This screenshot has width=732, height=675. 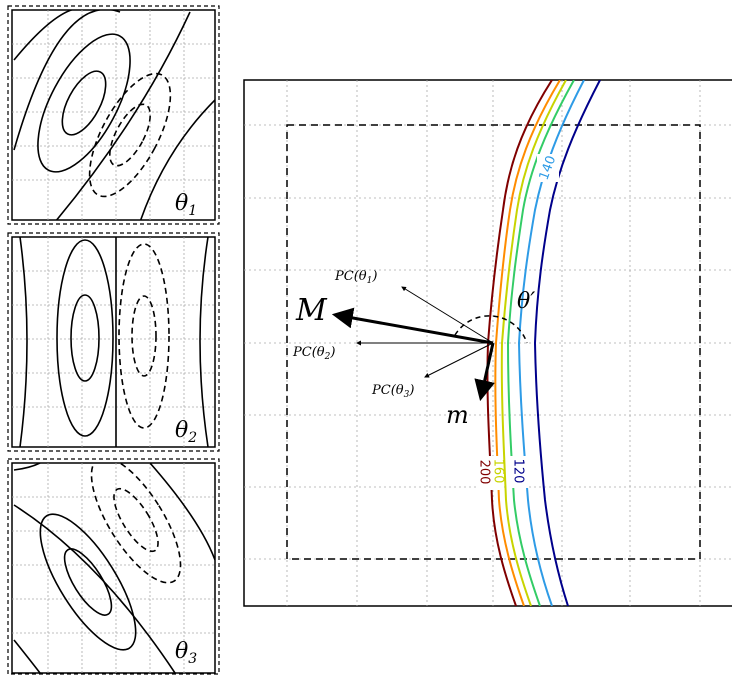 What do you see at coordinates (355, 277) in the screenshot?
I see `pc1-label: PC(θ1)` at bounding box center [355, 277].